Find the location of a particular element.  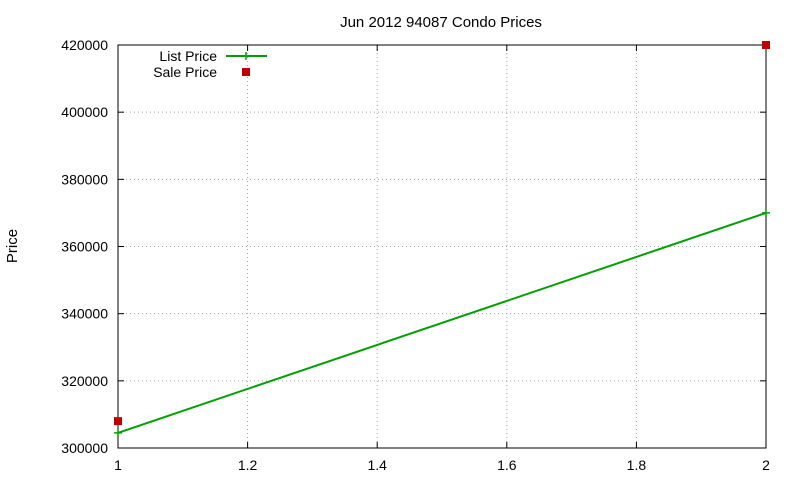

x-tick-labels: 1 1.2 1.4 1.6 1.8 2 is located at coordinates (442, 465).